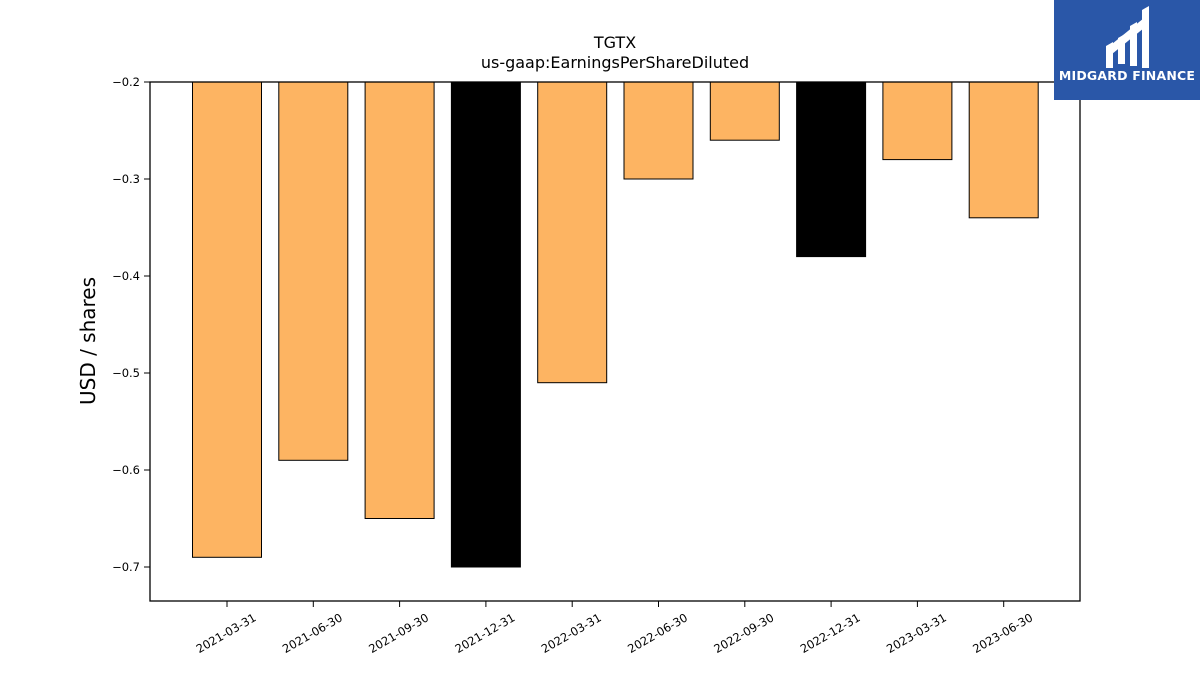  Describe the element at coordinates (485, 633) in the screenshot. I see `x-tick-label: 2021-12-31` at that location.